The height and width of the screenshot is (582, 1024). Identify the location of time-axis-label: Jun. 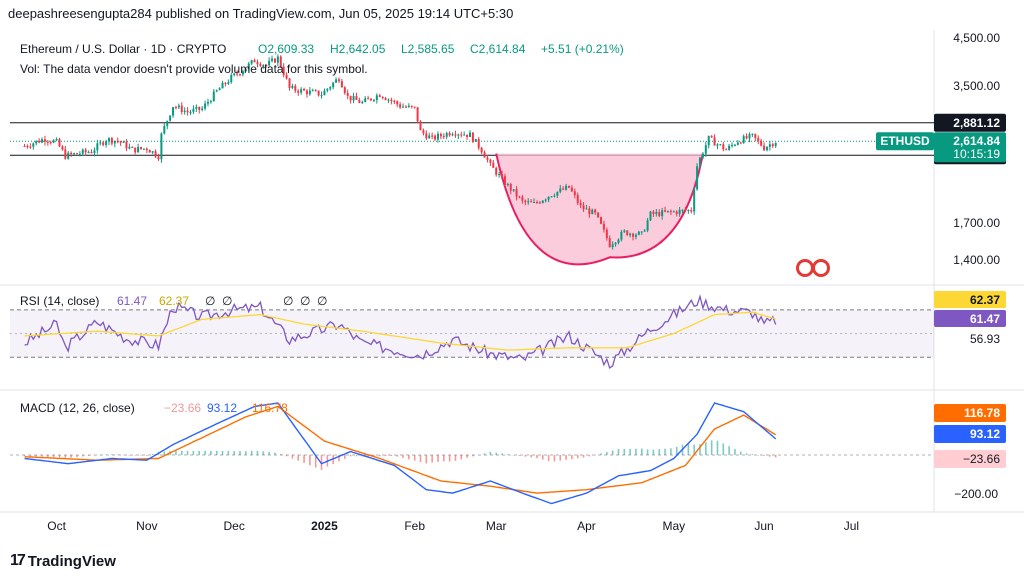
(763, 526).